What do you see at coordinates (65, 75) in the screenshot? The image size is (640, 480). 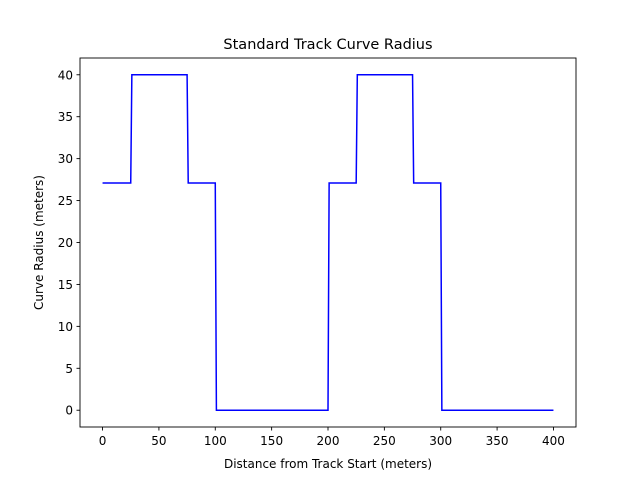 I see `y-tick-label: 40` at bounding box center [65, 75].